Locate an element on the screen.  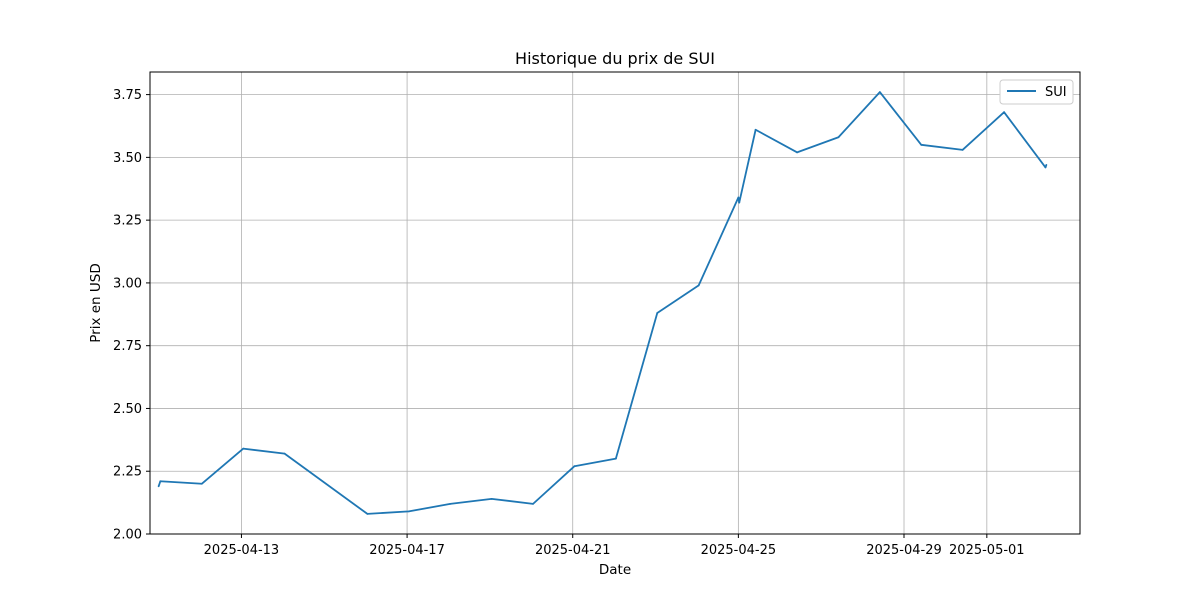
y-tick-label: 2.25 is located at coordinates (127, 472).